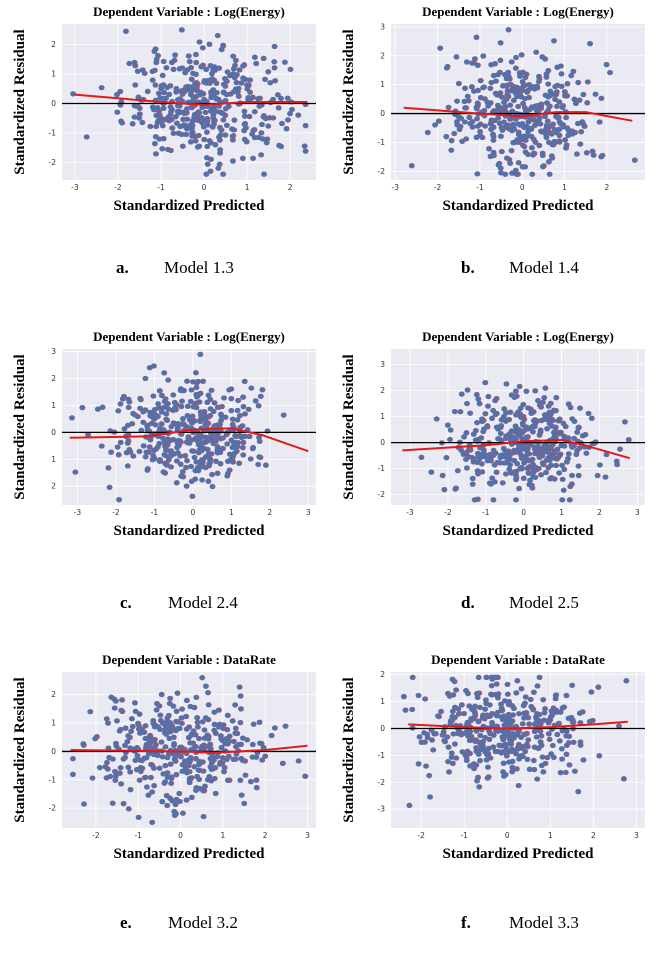  I want to click on caption-c: c.Model 2.4, so click(179, 603).